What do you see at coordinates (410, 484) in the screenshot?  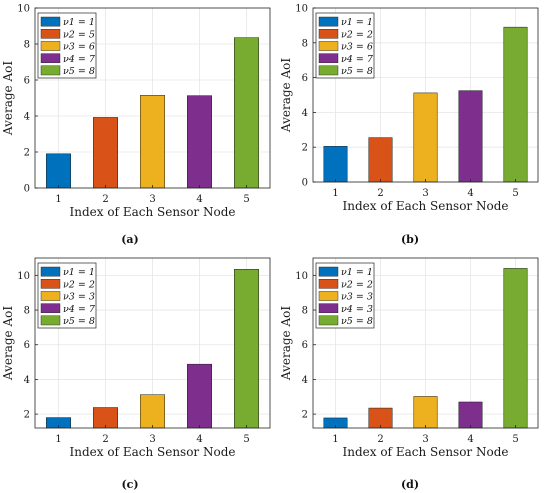 I see `panel-caption: (d)` at bounding box center [410, 484].